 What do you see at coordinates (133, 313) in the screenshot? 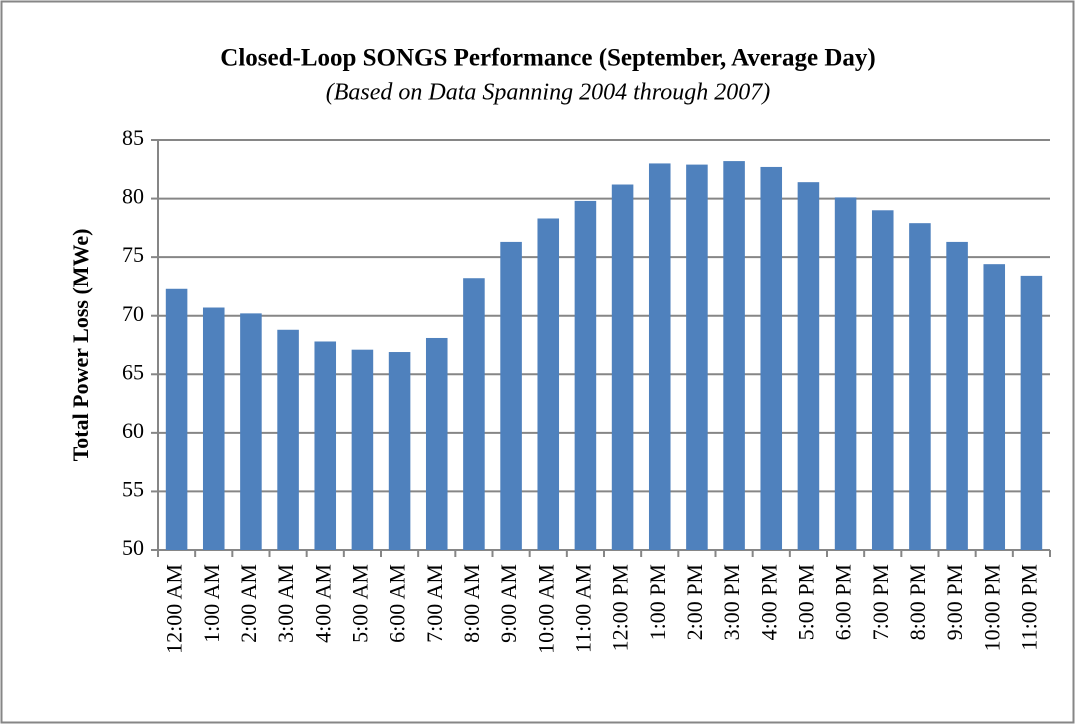
I see `y-tick-label: 70` at bounding box center [133, 313].